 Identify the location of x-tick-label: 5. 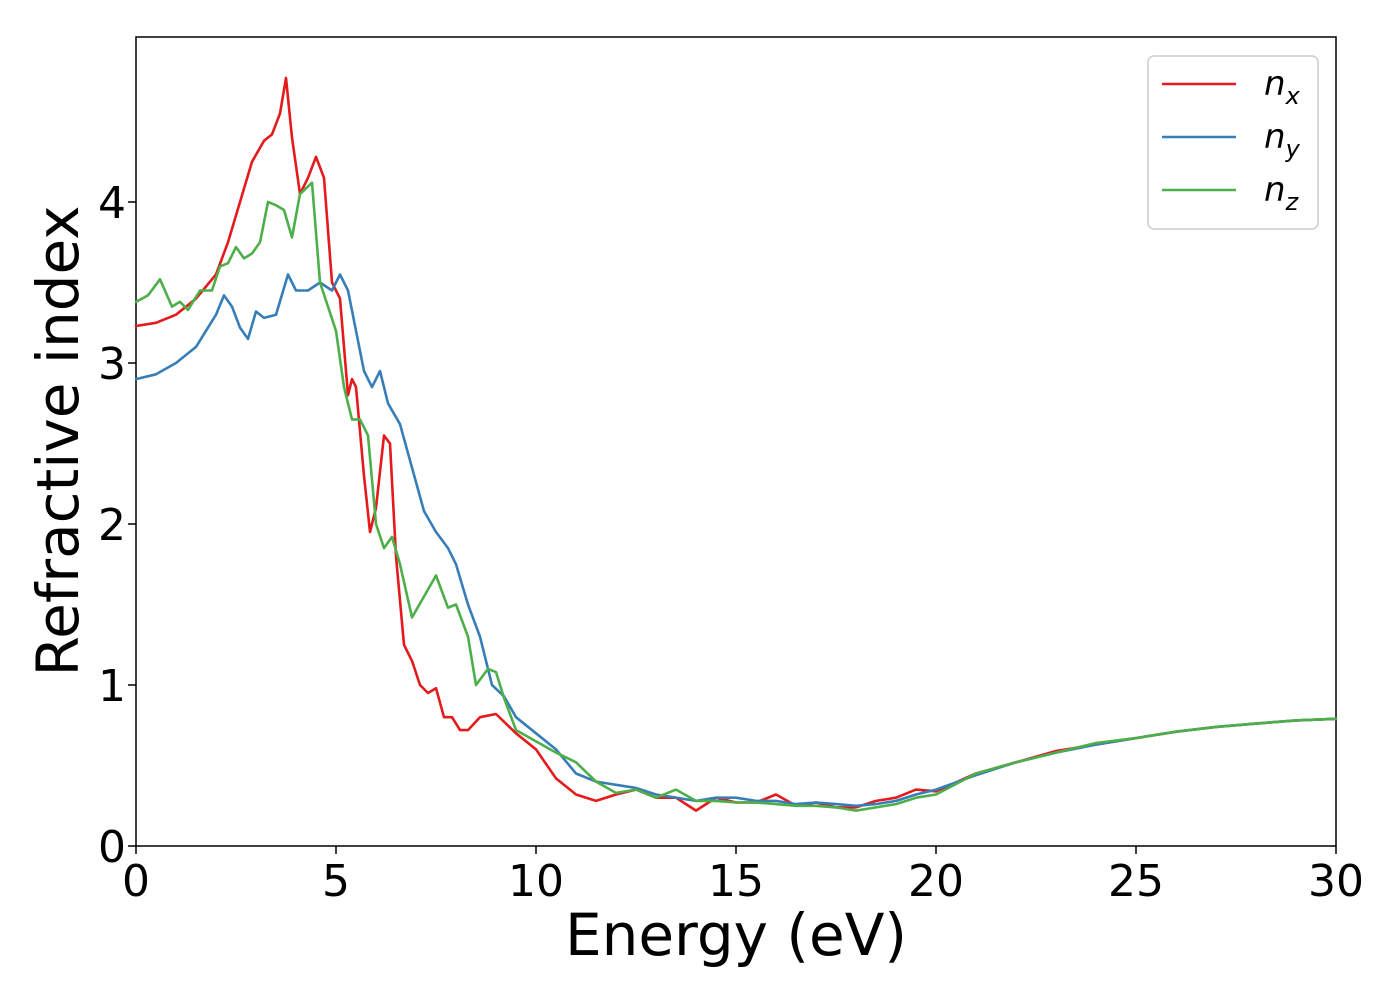
(336, 881).